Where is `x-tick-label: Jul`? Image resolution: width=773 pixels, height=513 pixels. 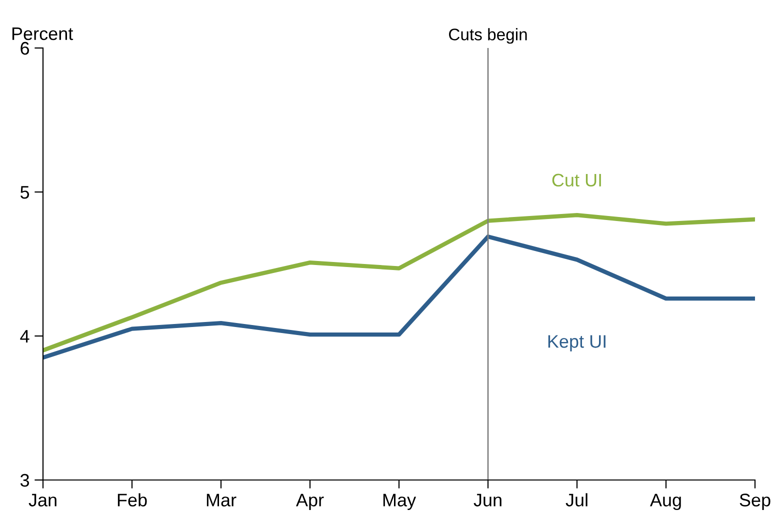
x-tick-label: Jul is located at coordinates (577, 499).